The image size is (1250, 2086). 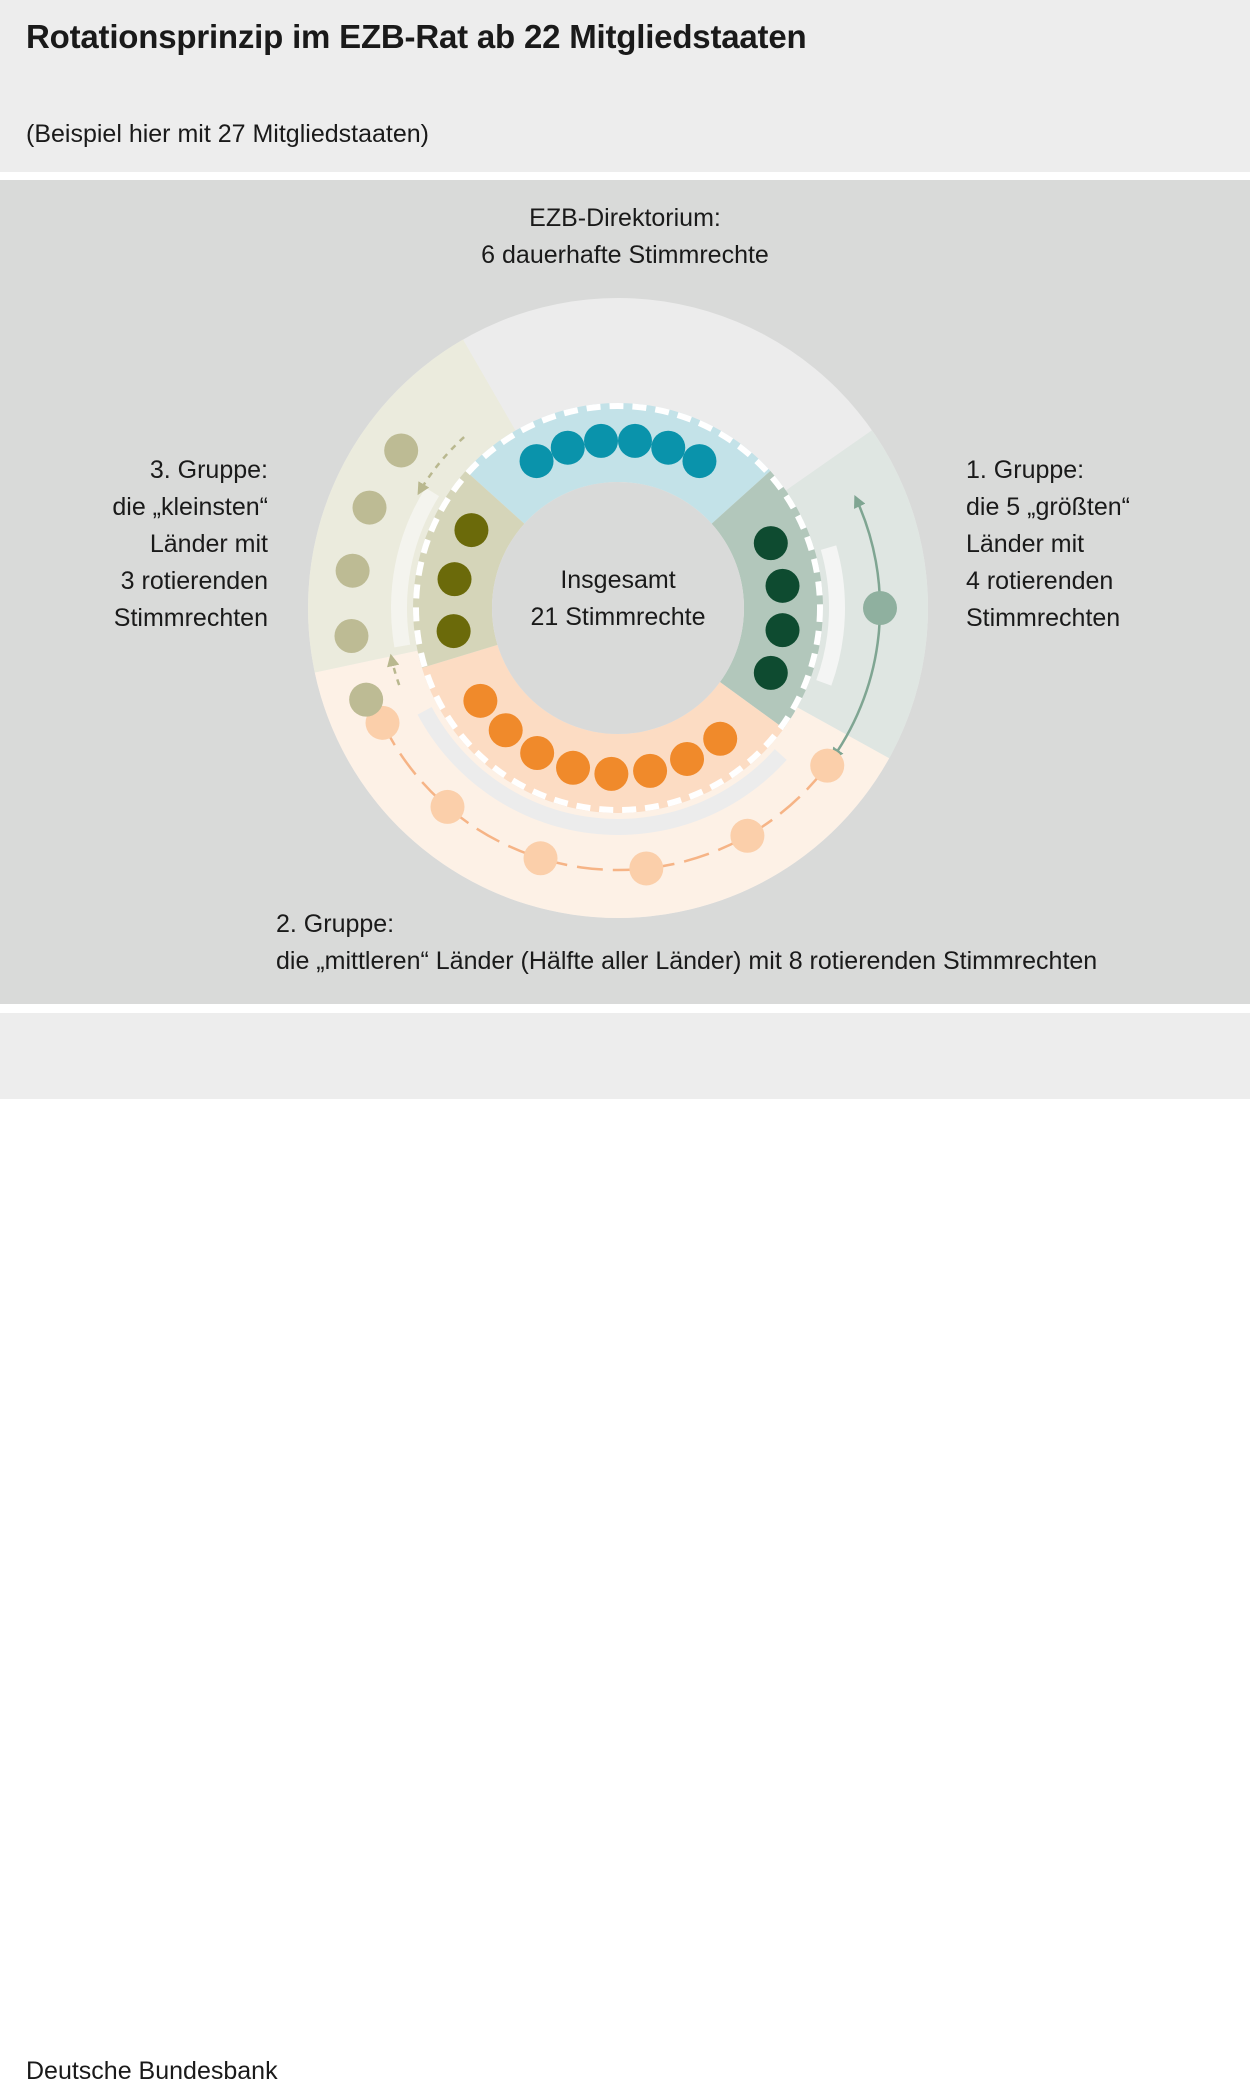 I want to click on rotation-diagram, so click(x=617, y=608).